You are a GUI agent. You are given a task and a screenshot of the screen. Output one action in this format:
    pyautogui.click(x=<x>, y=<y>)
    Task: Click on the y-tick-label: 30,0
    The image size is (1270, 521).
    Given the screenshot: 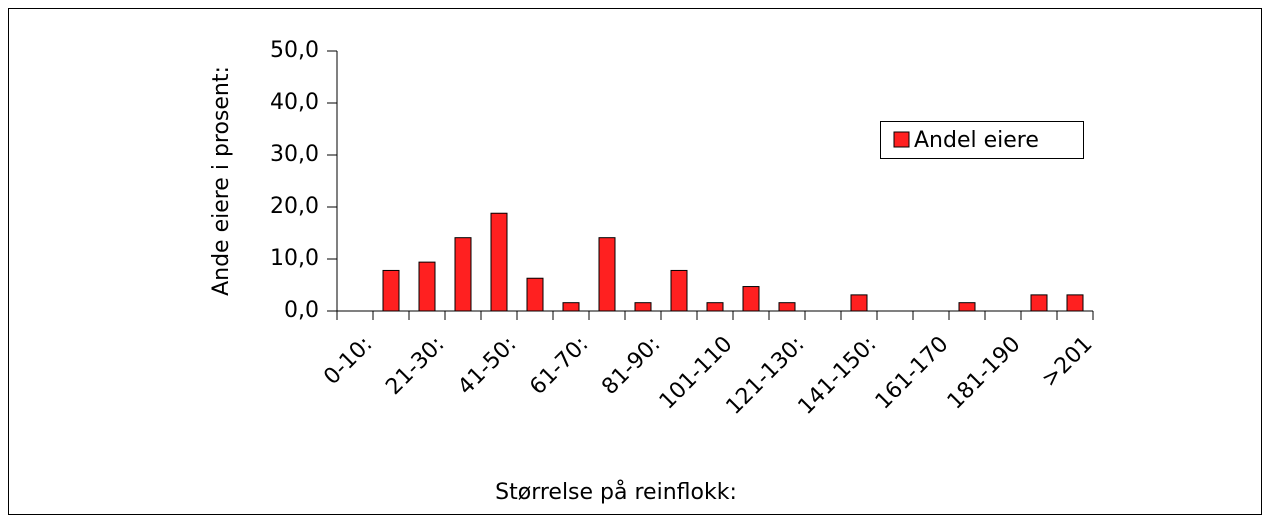 What is the action you would take?
    pyautogui.click(x=294, y=154)
    